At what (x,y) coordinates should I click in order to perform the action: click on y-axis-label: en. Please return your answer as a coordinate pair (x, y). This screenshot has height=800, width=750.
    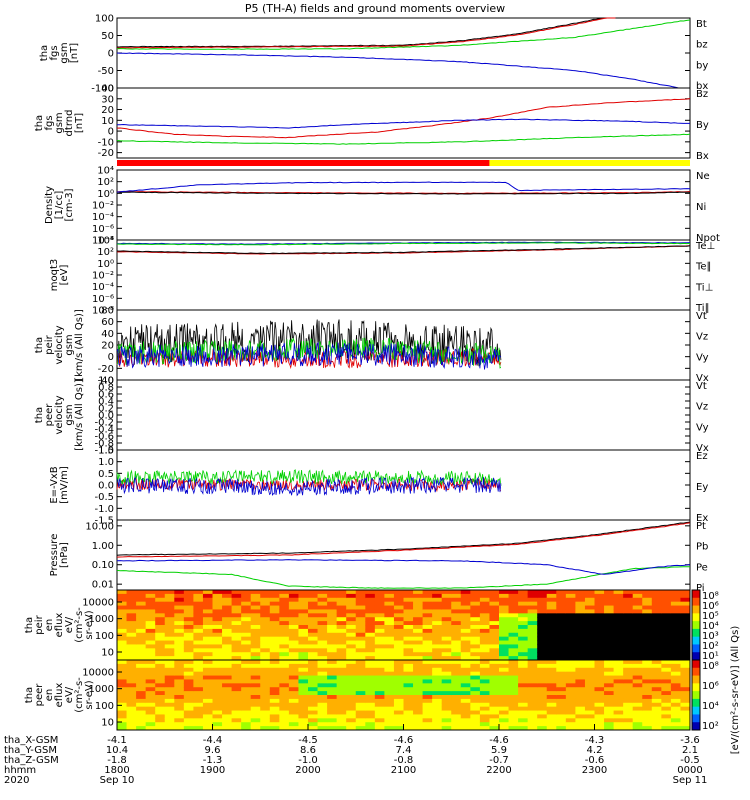
    Looking at the image, I should click on (49, 695).